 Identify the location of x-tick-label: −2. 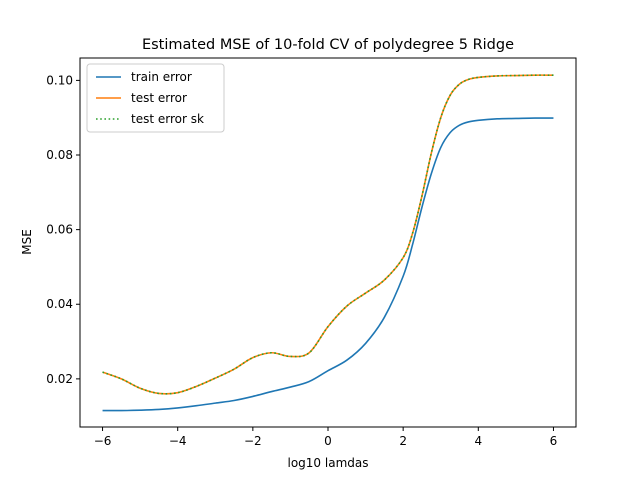
(253, 441).